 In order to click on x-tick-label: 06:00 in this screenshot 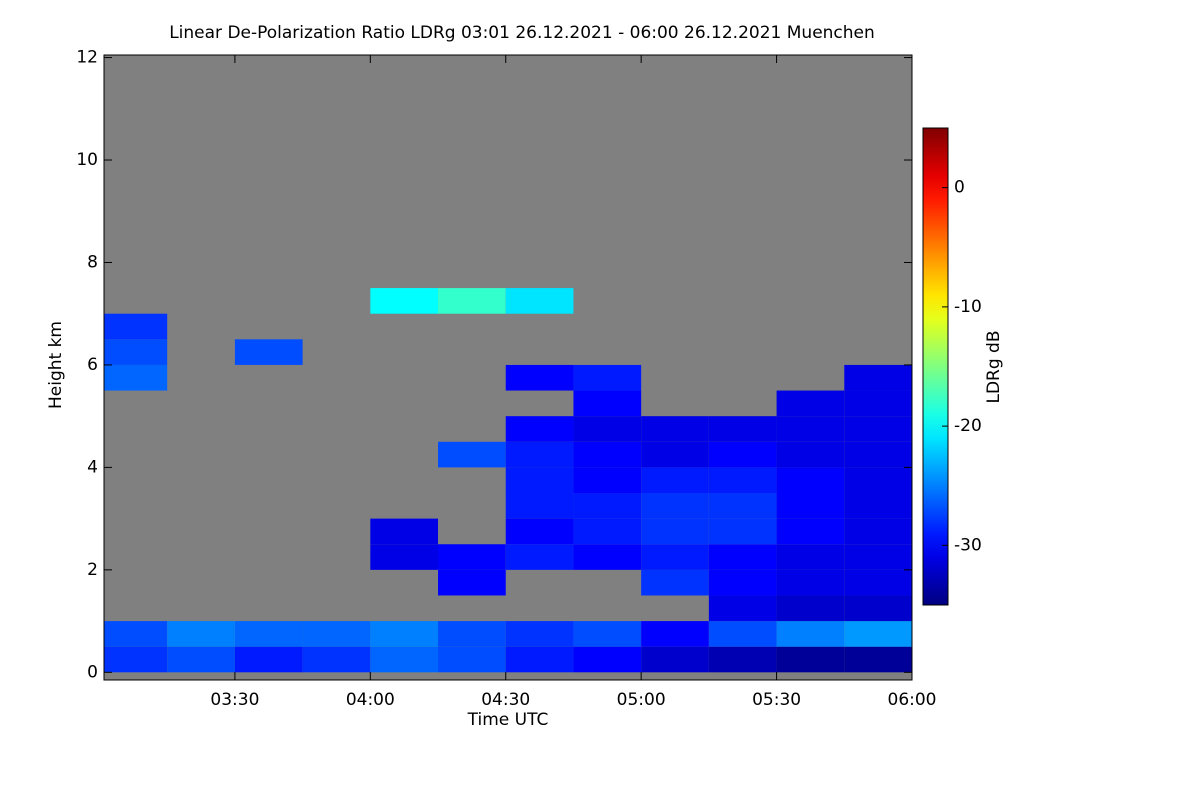, I will do `click(912, 700)`.